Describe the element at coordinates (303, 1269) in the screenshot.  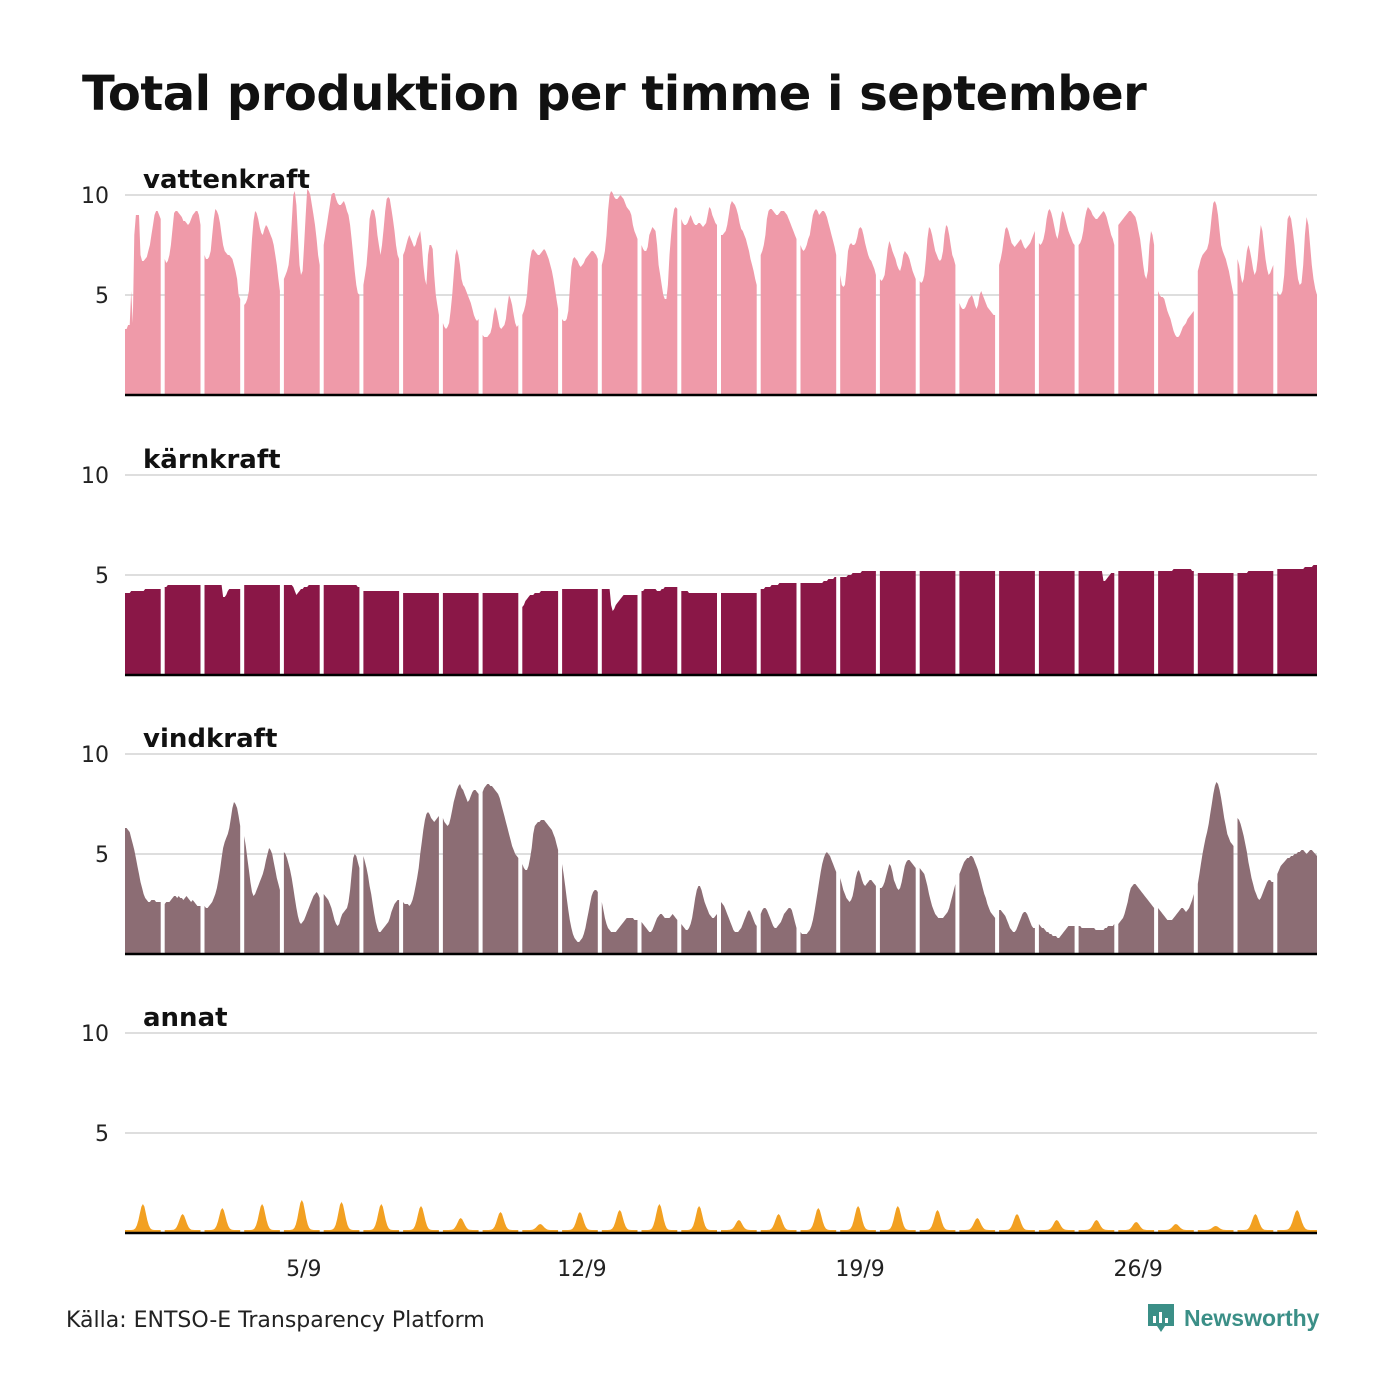
I see `x-tick-label: 5/9` at that location.